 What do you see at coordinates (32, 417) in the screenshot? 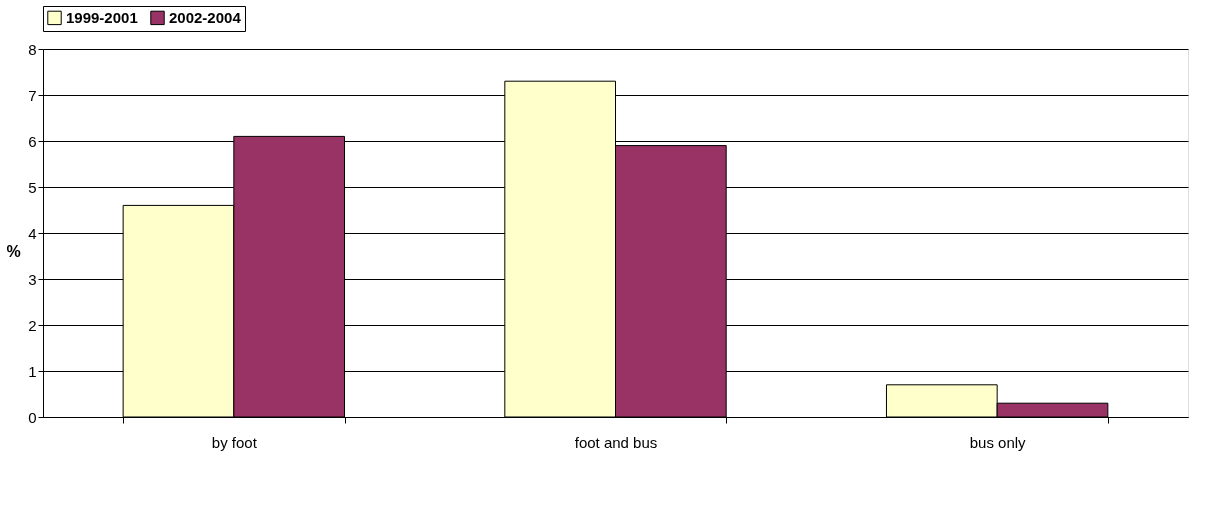
I see `y-tick-label: 0` at bounding box center [32, 417].